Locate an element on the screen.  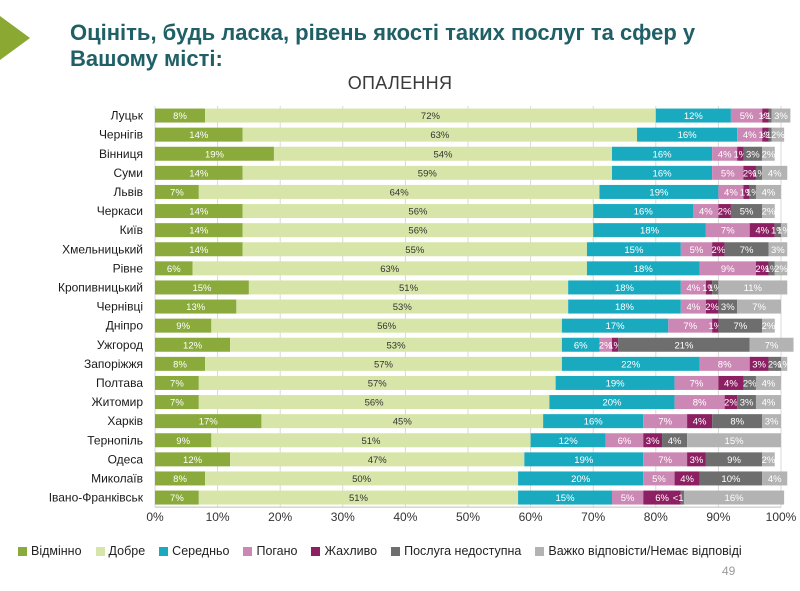
data-label: 51% is located at coordinates (409, 288).